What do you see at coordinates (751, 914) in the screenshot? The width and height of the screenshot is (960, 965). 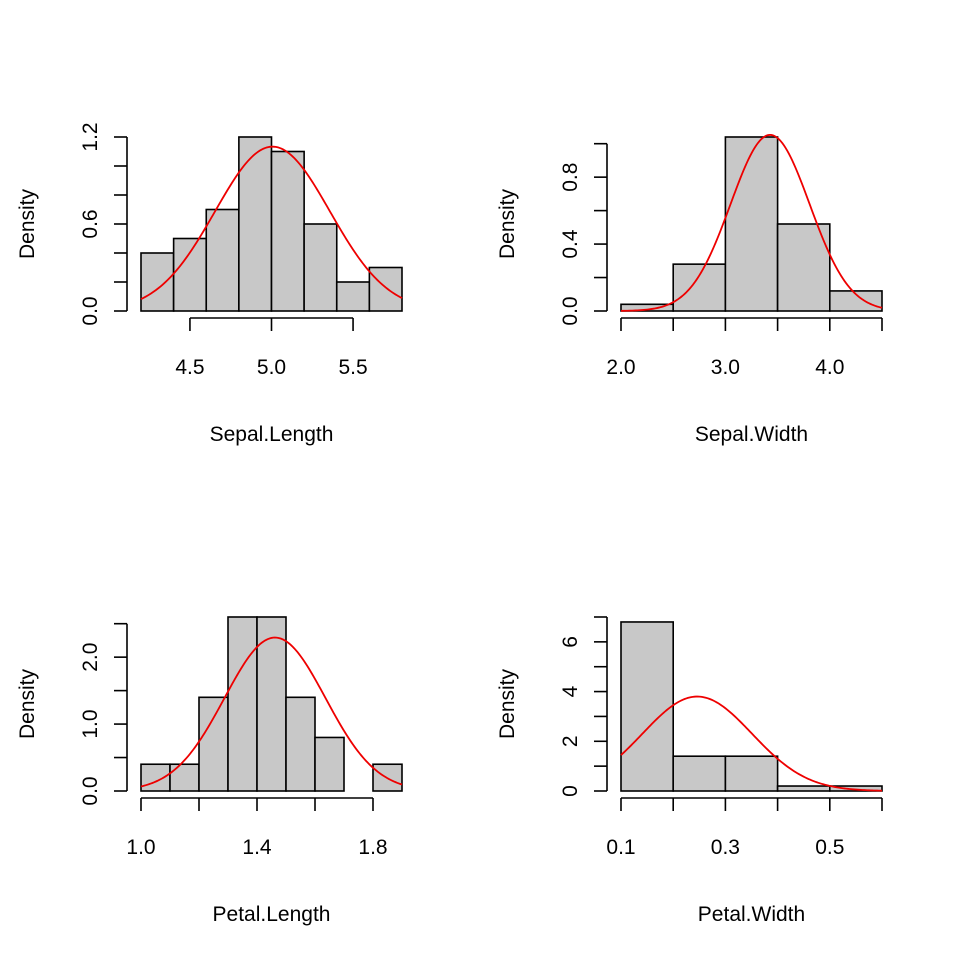 I see `x-axis-title: Petal.Width` at bounding box center [751, 914].